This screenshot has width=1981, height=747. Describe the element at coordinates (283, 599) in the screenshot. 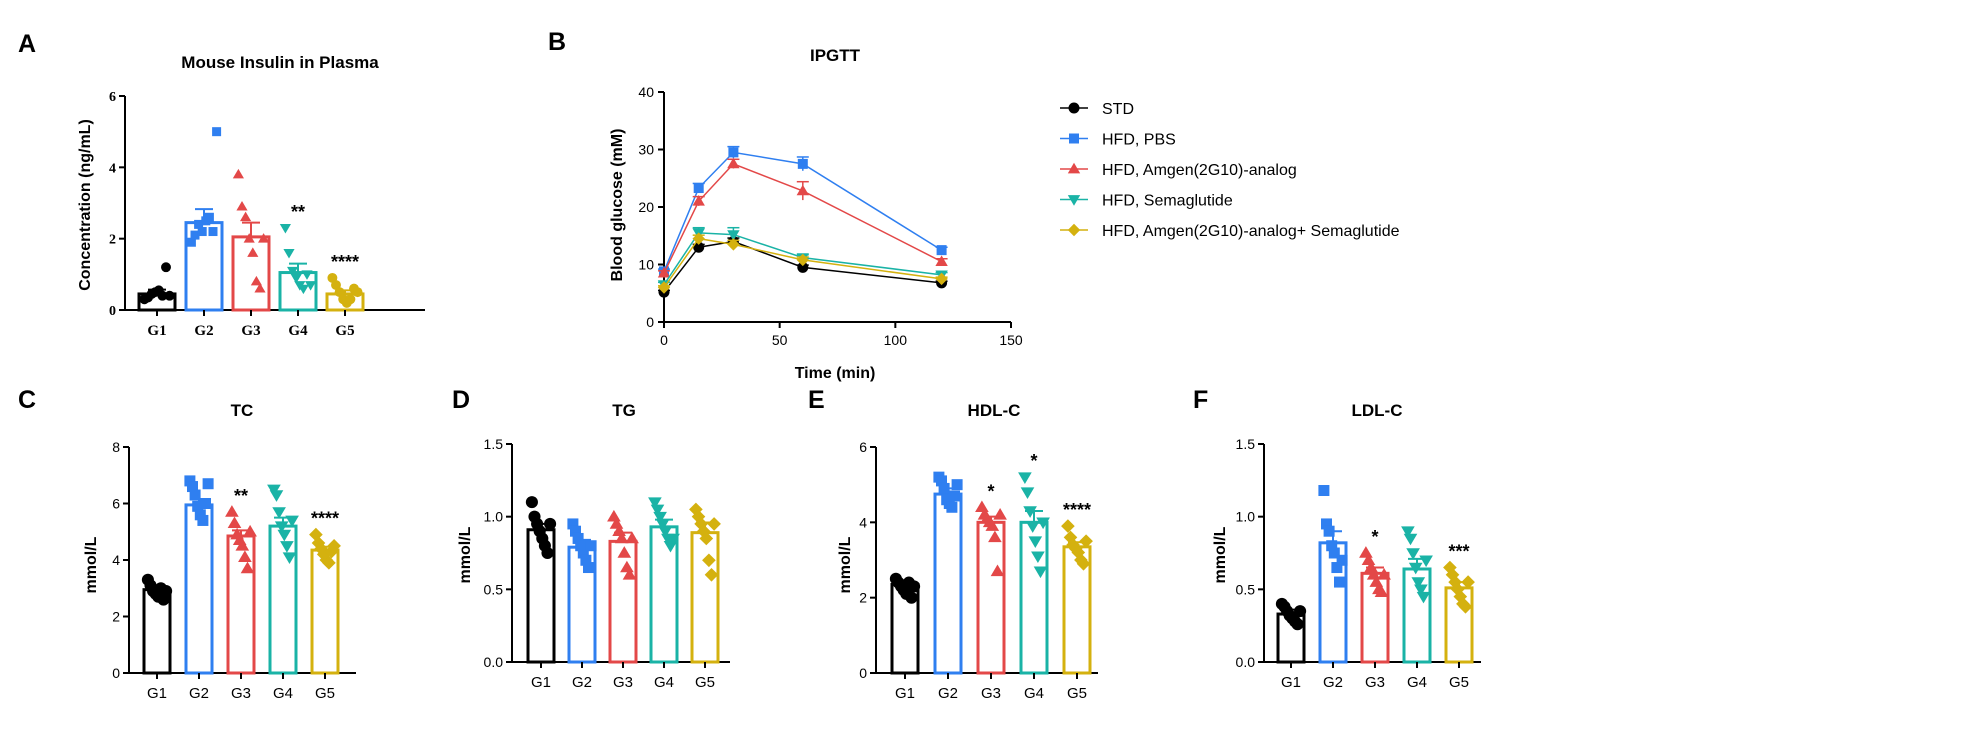

I see `chart-c-bar-G4` at that location.